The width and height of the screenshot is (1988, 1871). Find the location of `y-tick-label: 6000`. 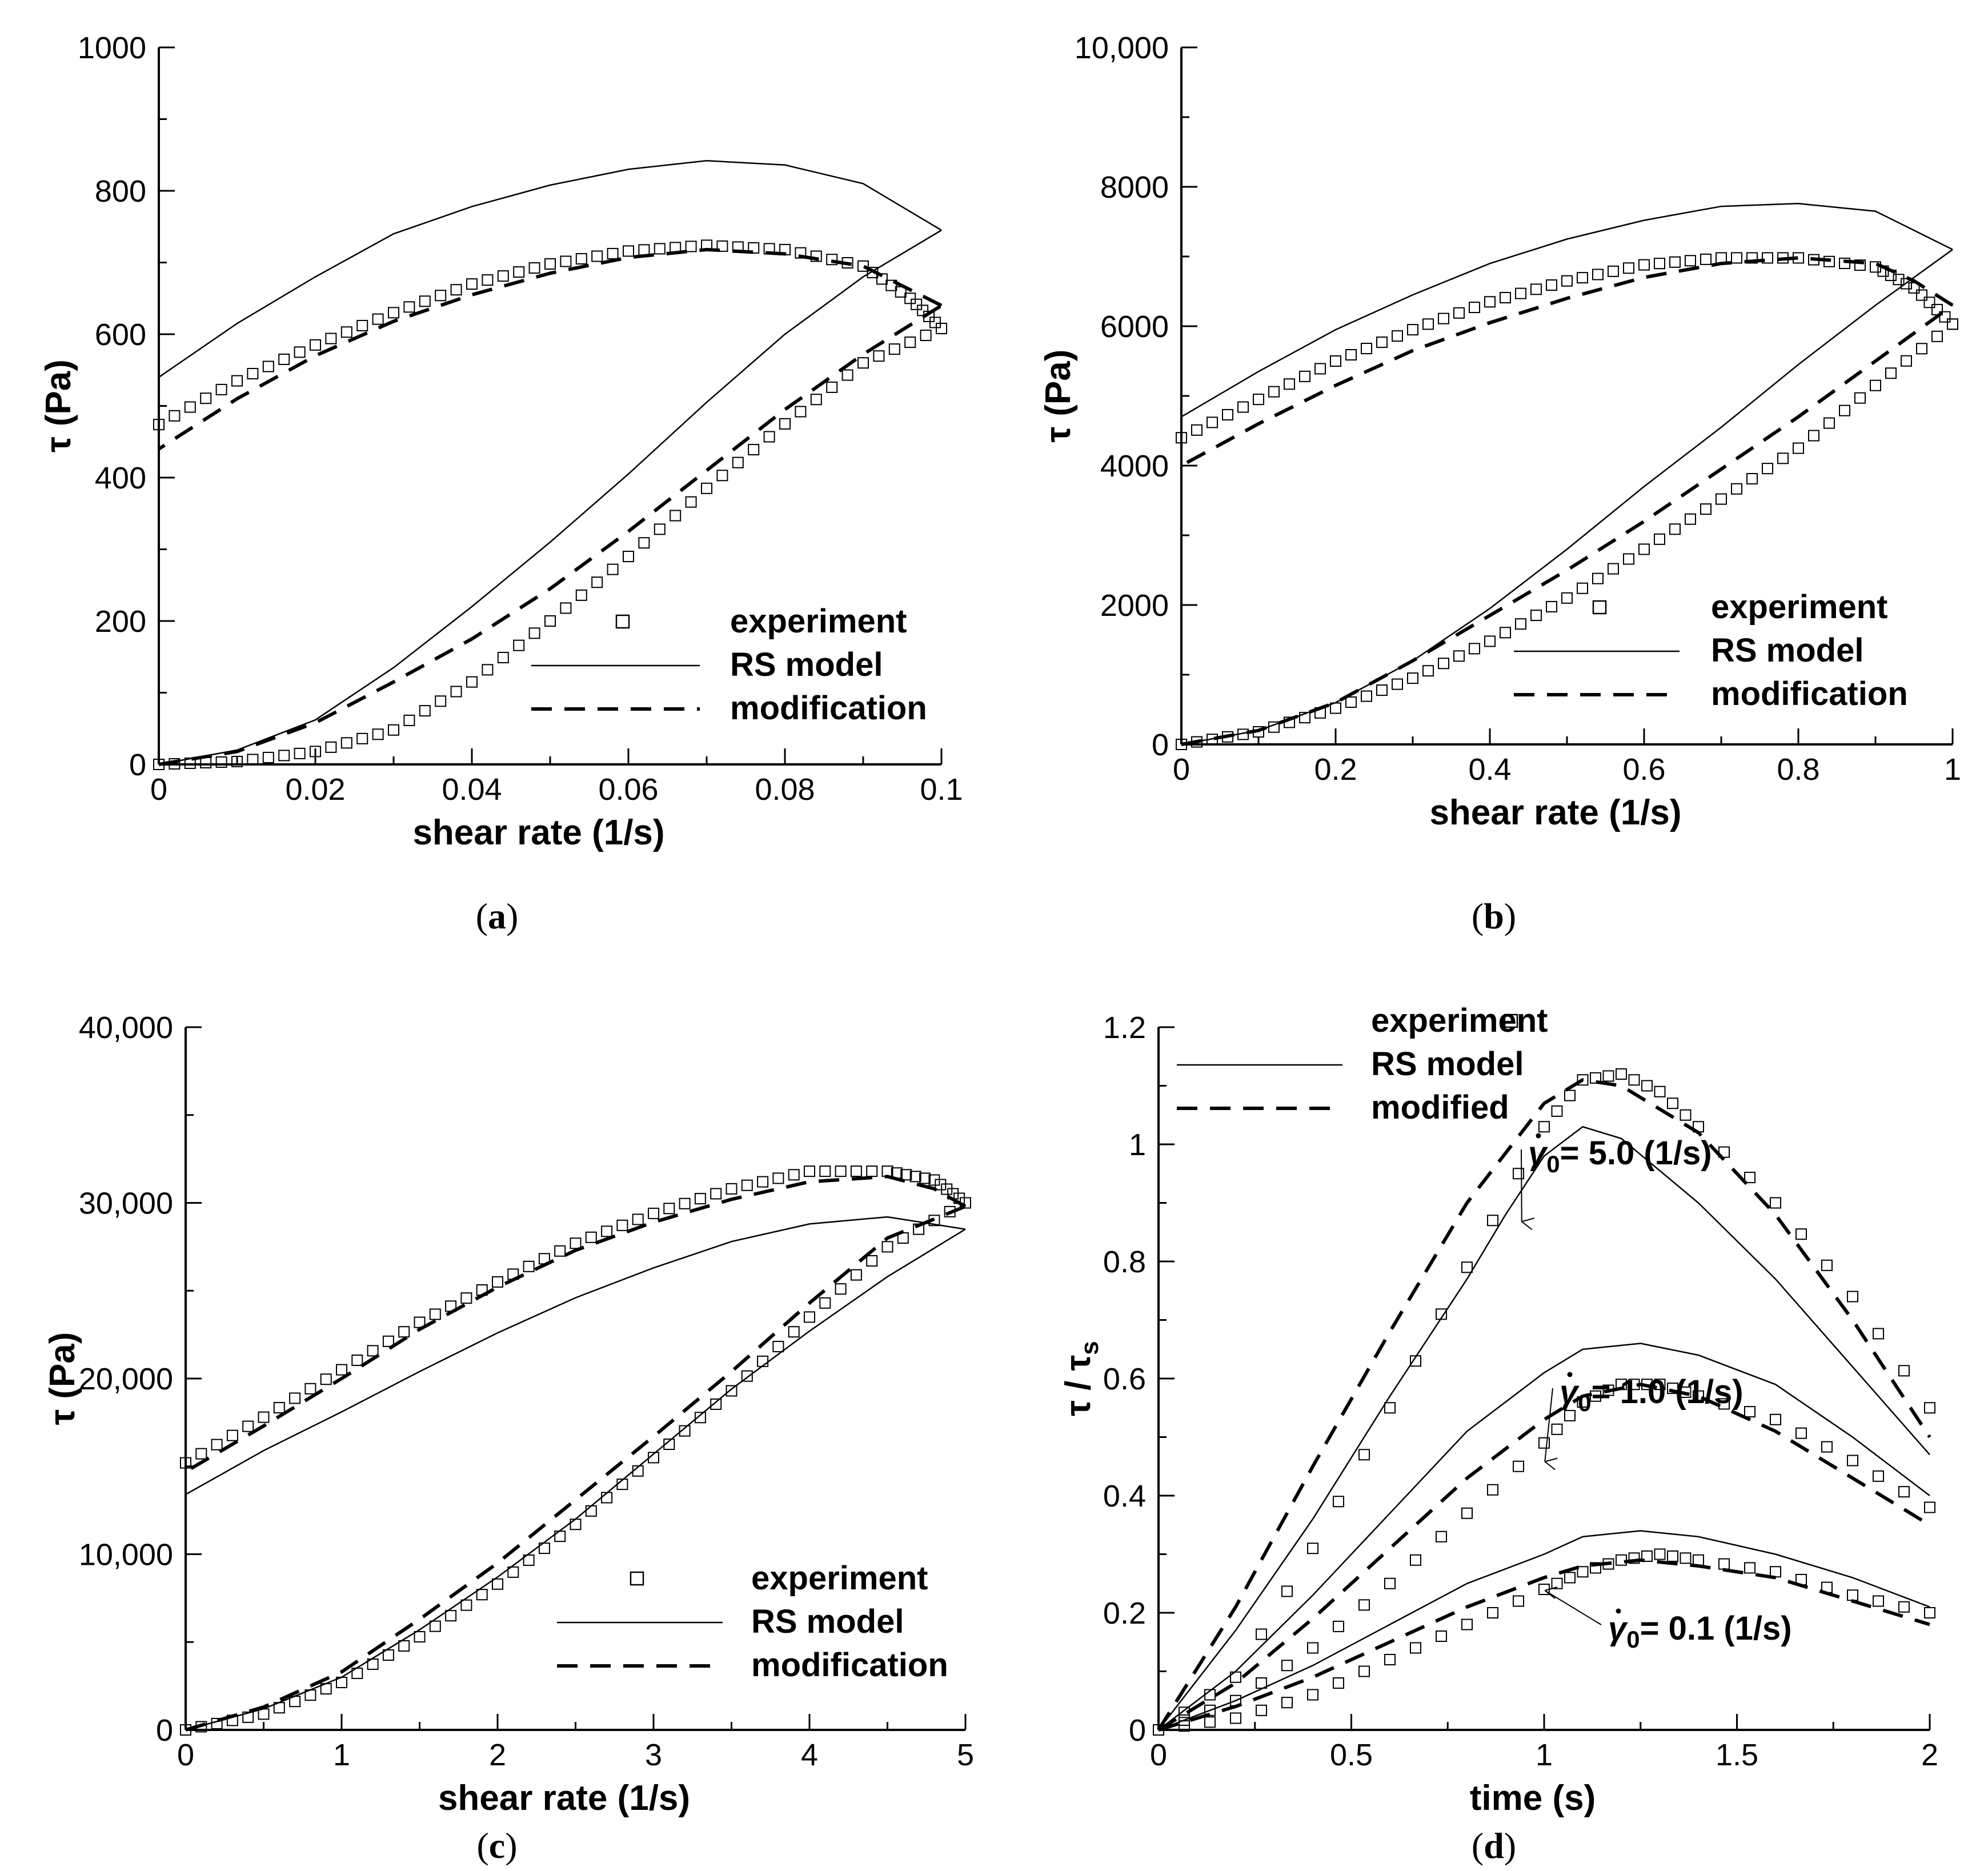

y-tick-label: 6000 is located at coordinates (1134, 327).